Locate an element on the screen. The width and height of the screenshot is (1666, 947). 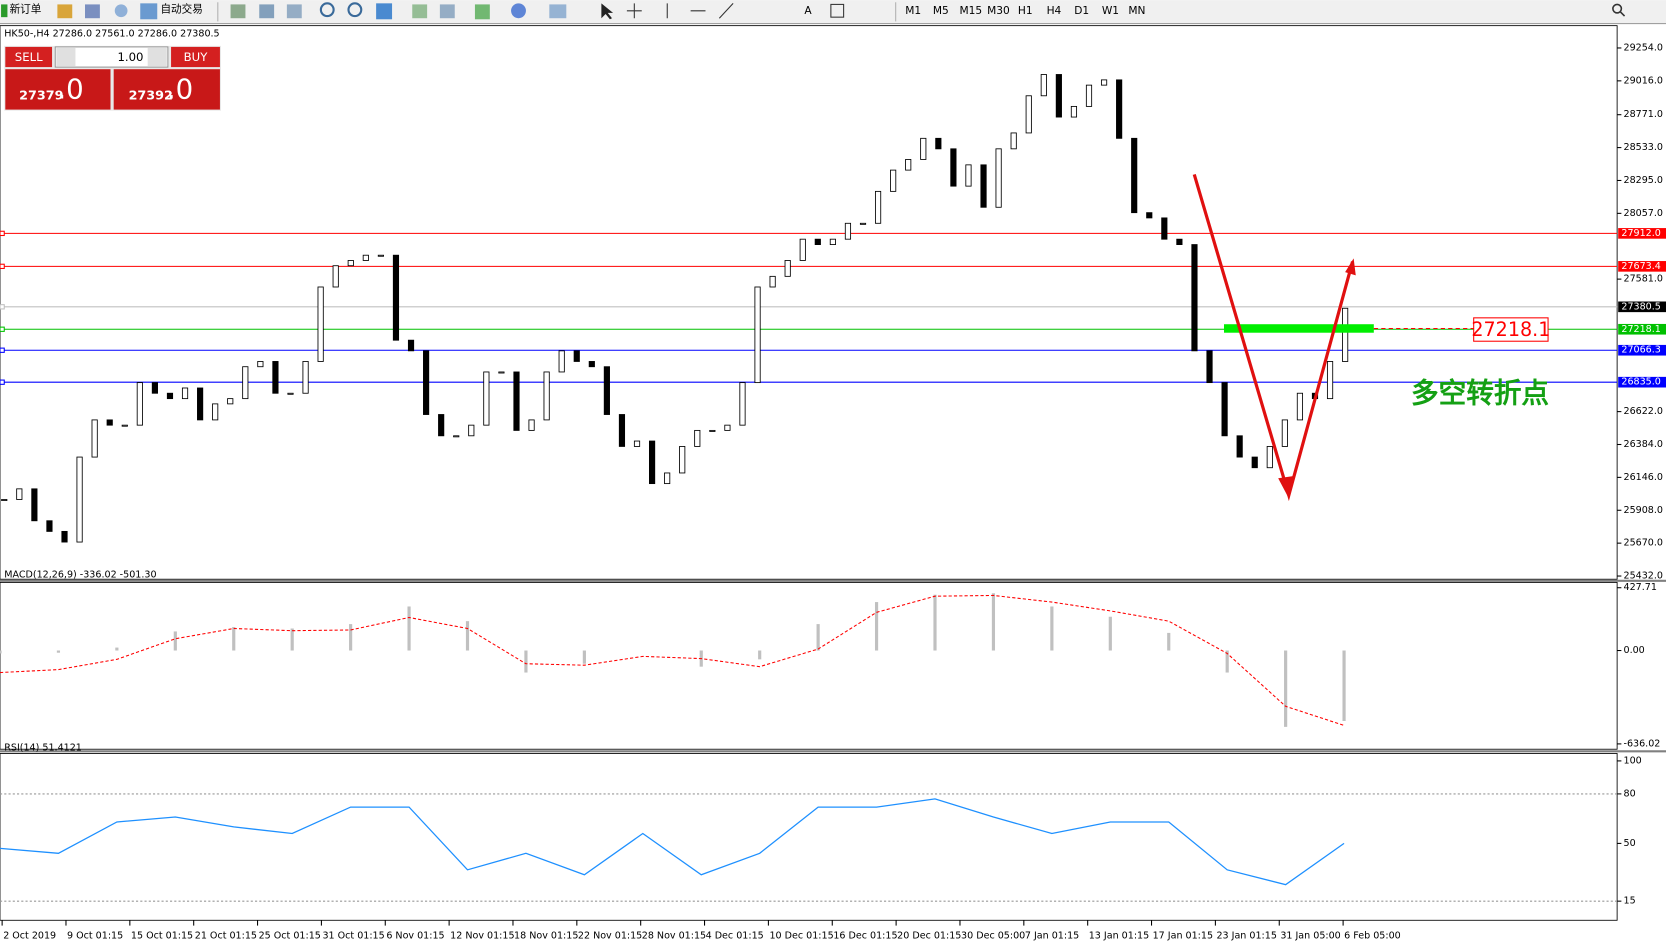
auto-trading-button: 自动交易 is located at coordinates (181, 9).